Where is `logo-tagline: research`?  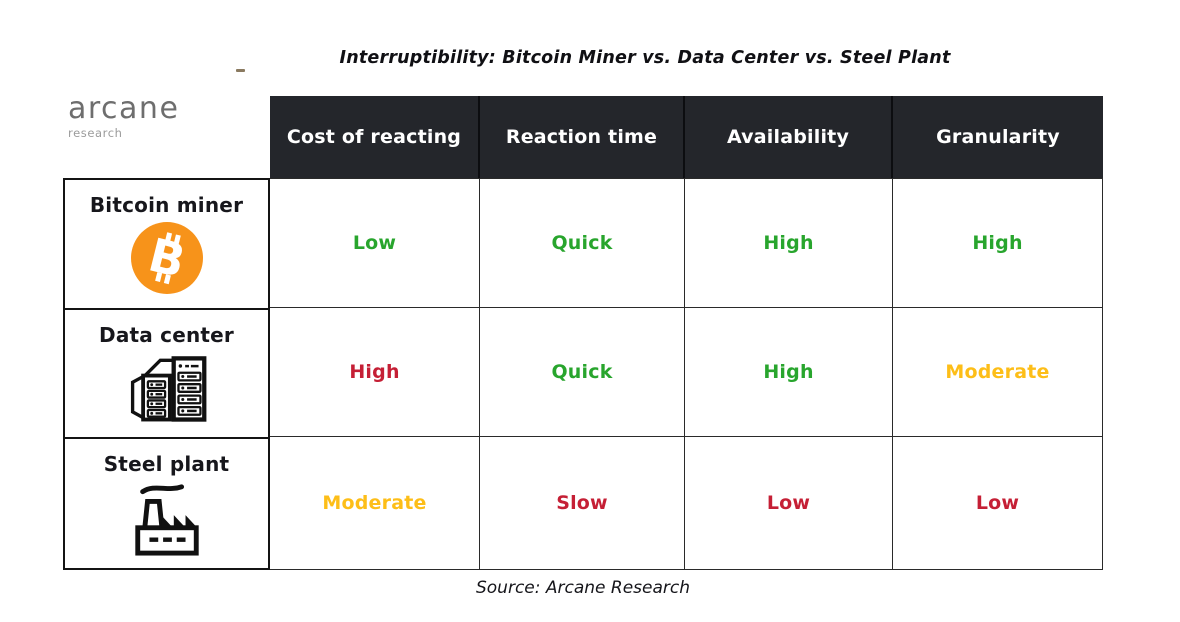
logo-tagline: research is located at coordinates (95, 133).